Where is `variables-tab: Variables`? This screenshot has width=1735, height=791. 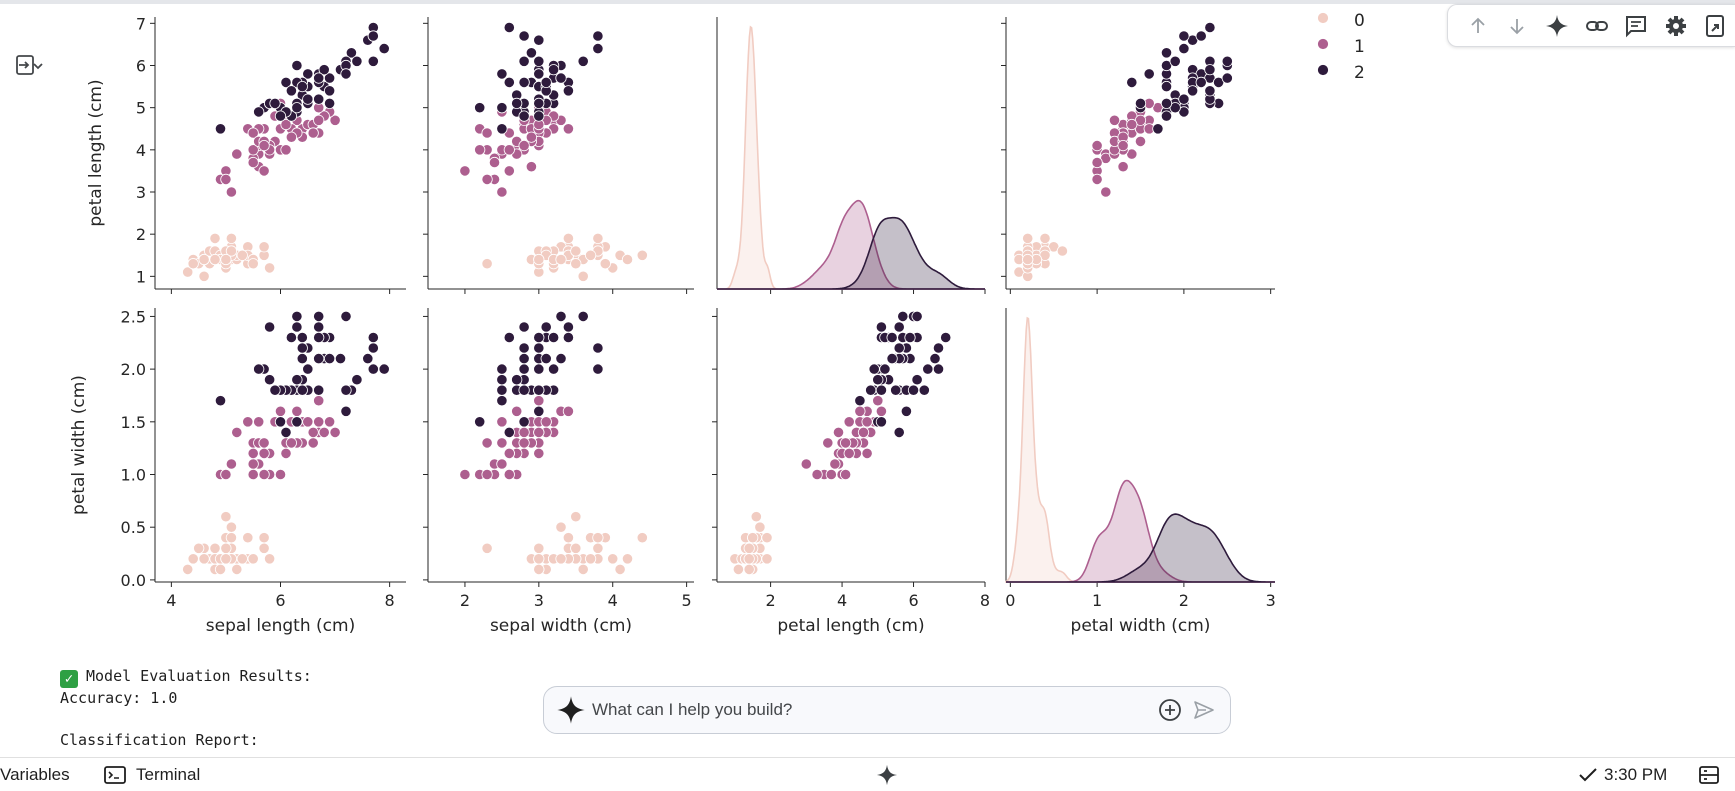
variables-tab: Variables is located at coordinates (35, 774).